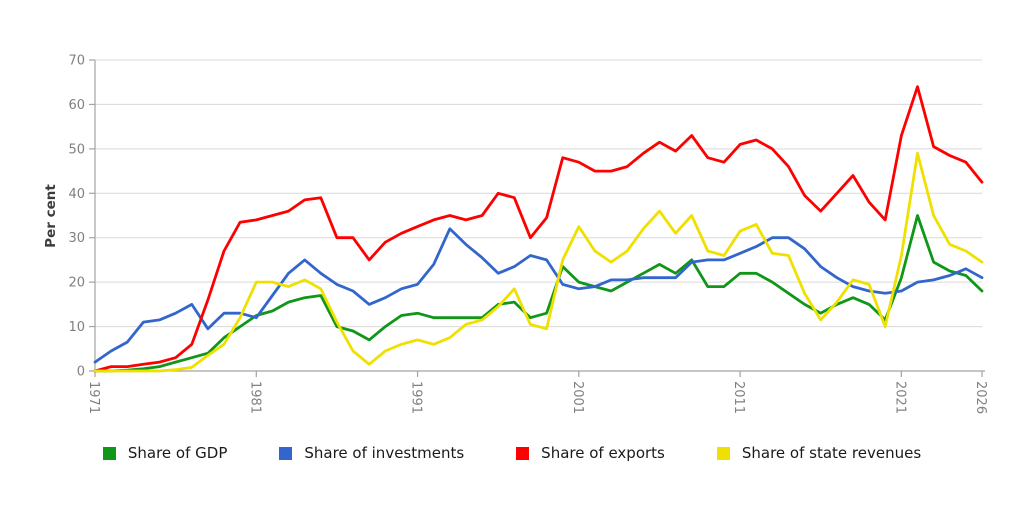  Describe the element at coordinates (254, 397) in the screenshot. I see `x-tick-label: 1981` at that location.